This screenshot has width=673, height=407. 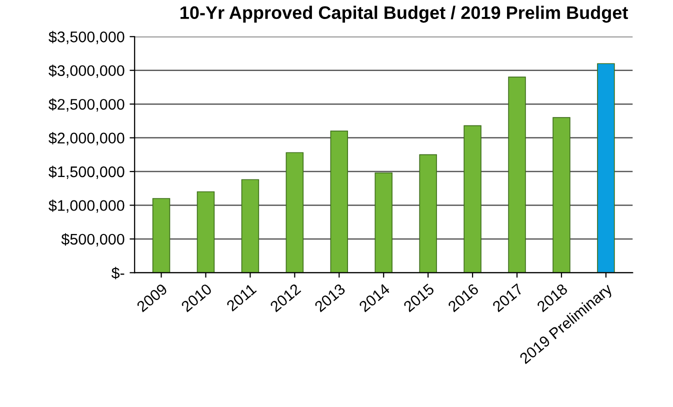 What do you see at coordinates (92, 239) in the screenshot?
I see `y-tick-label: $500,000` at bounding box center [92, 239].